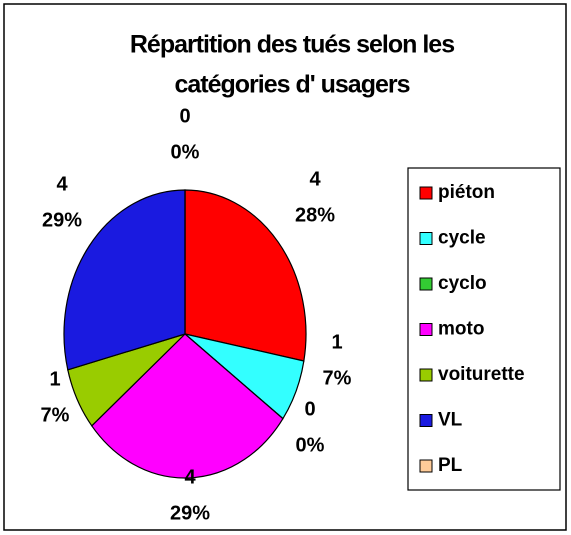  I want to click on legend-label: cycle, so click(462, 238).